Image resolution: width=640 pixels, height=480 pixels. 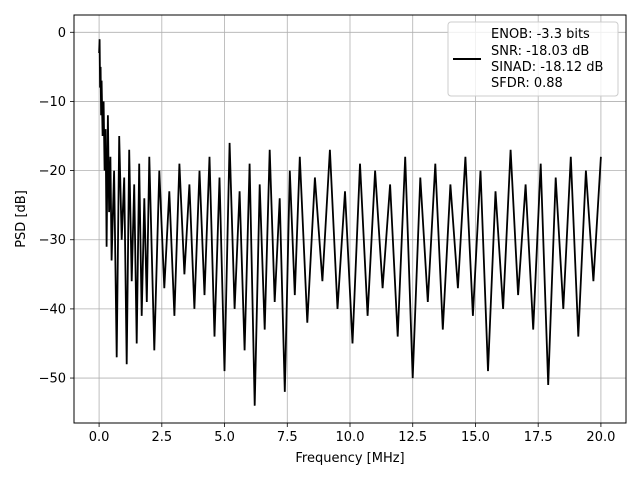 I want to click on y-tick-label: −10, so click(x=52, y=102).